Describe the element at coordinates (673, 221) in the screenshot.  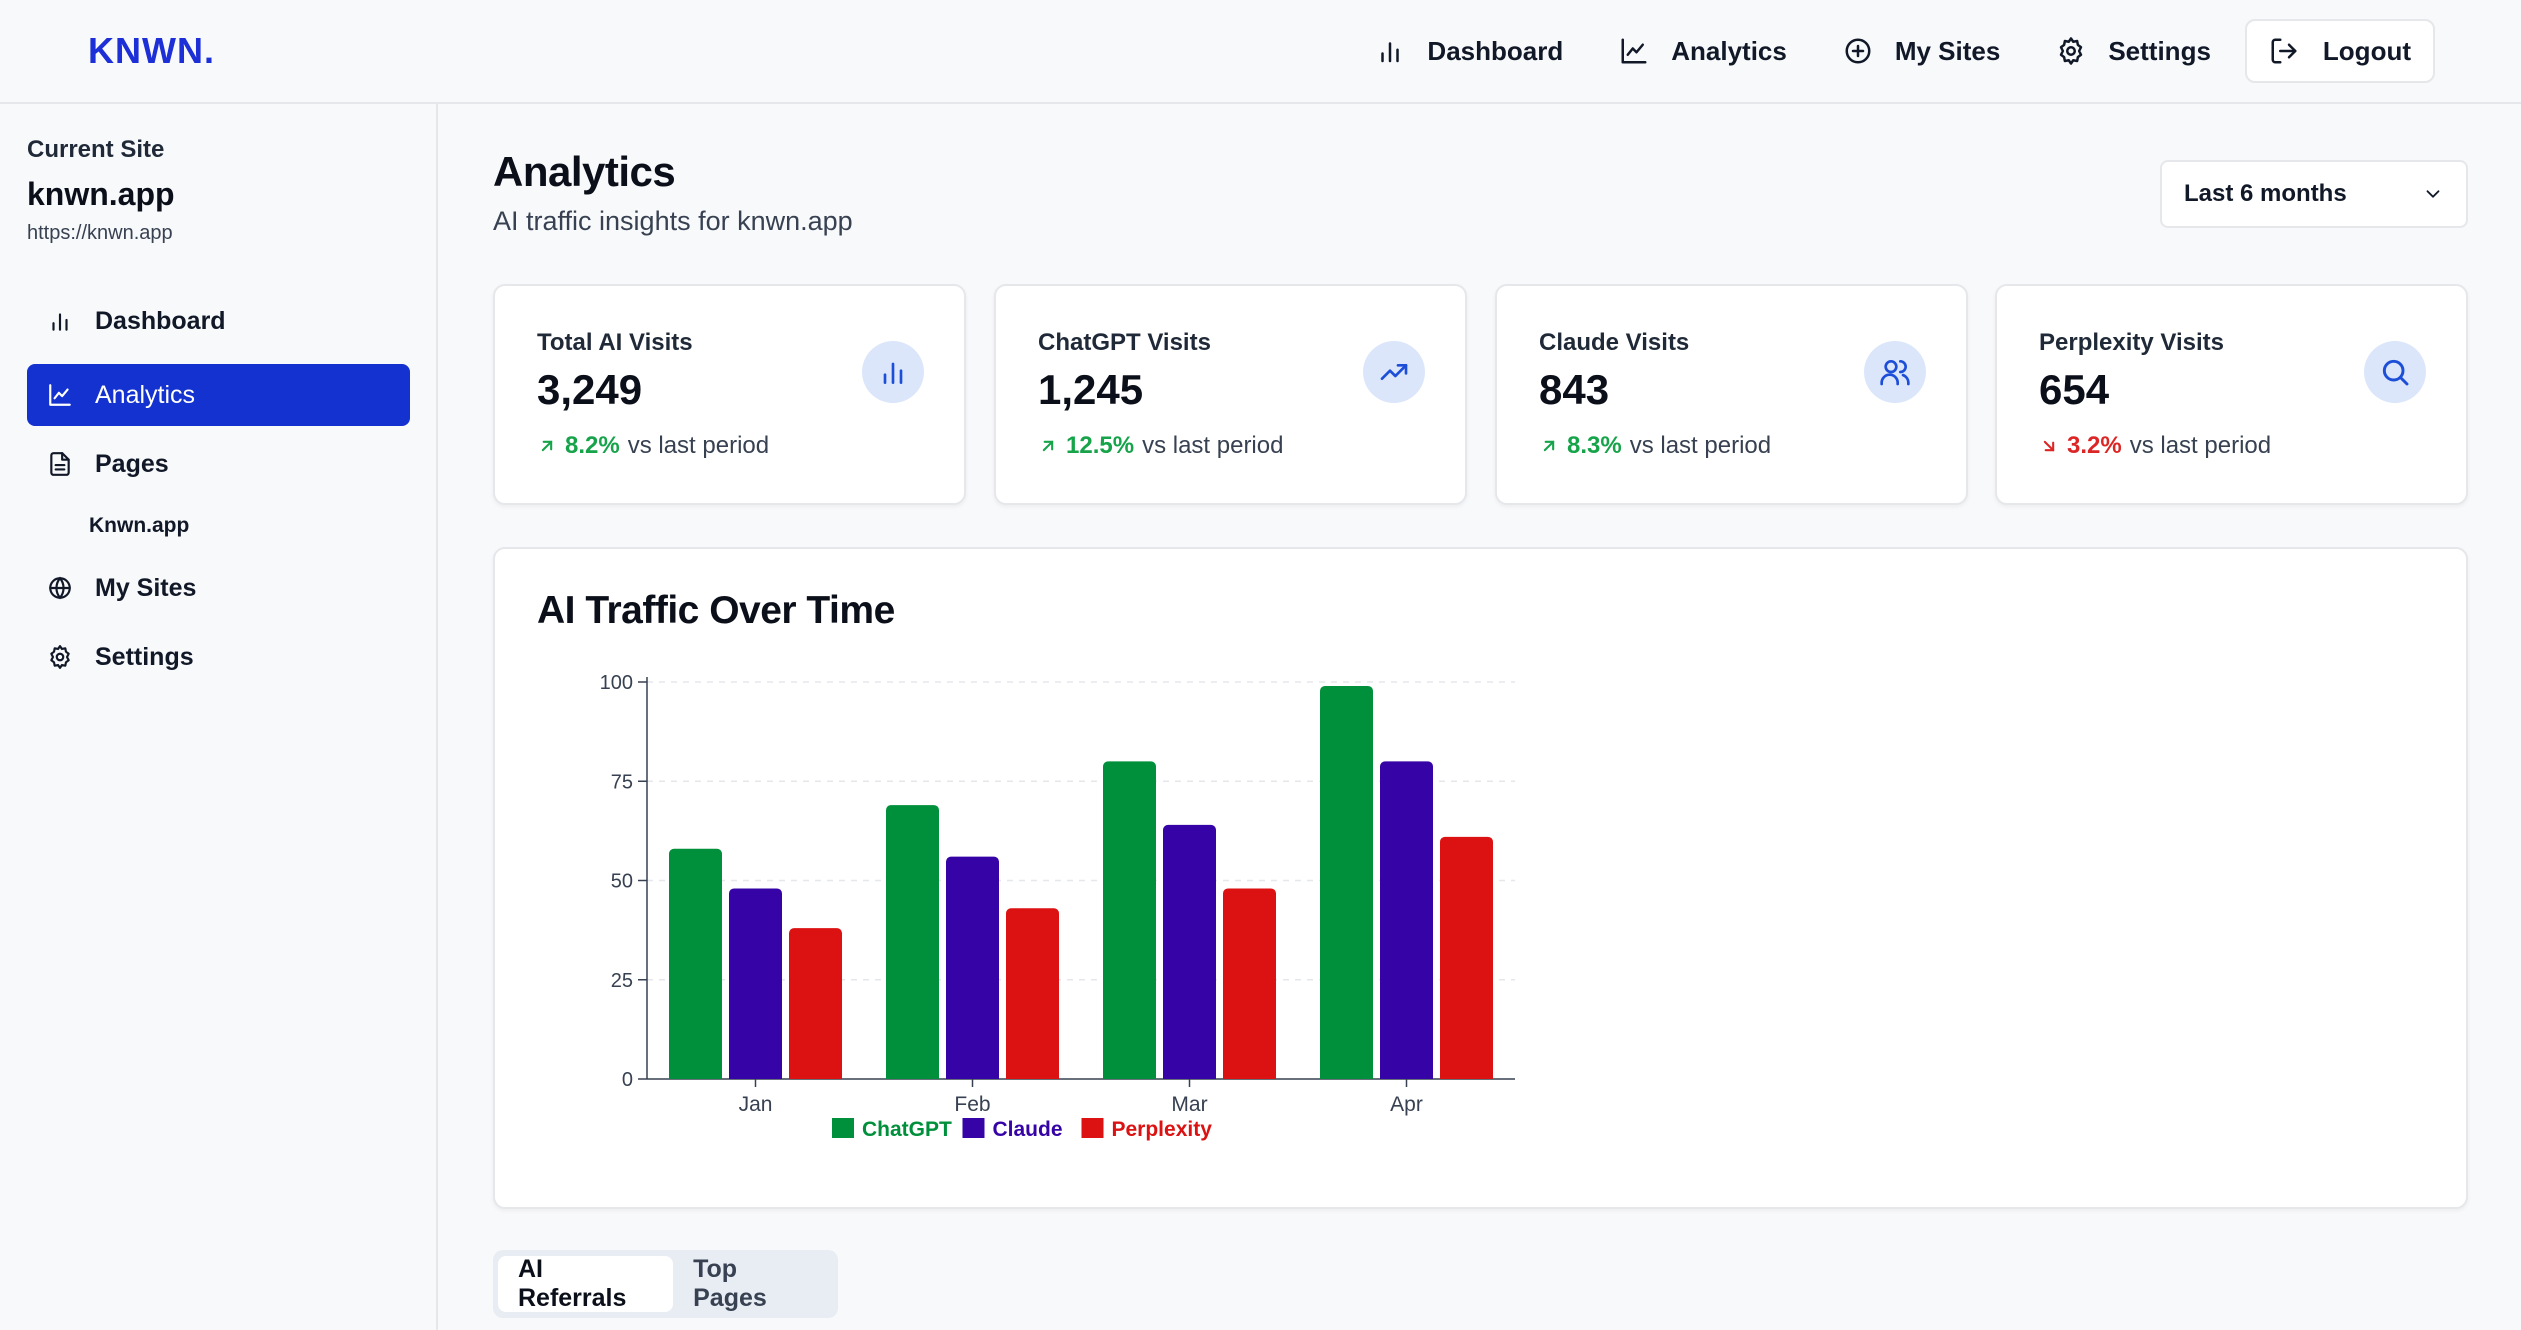
I see `page-subtitle: AI traffic insights for knwn.app` at that location.